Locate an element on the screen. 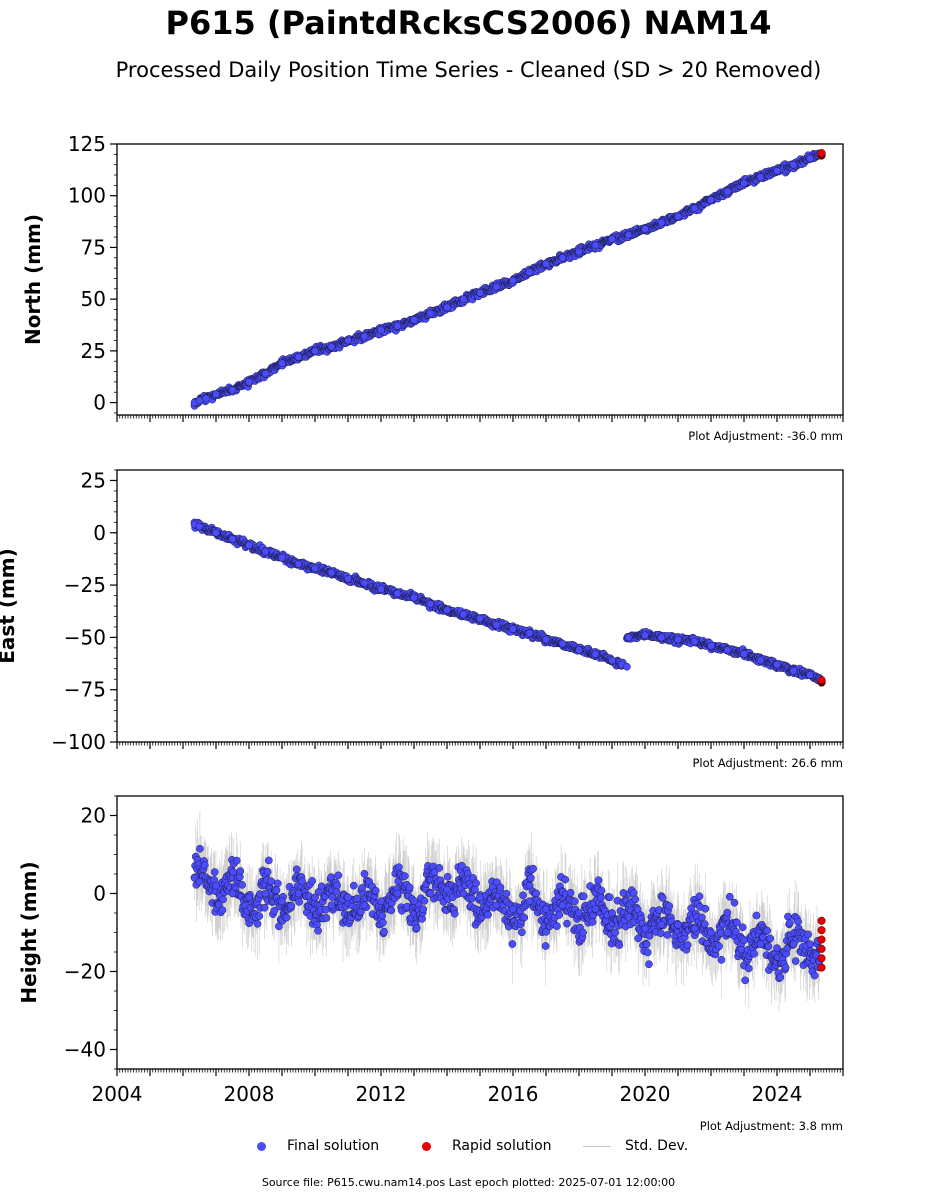 Image resolution: width=937 pixels, height=1200 pixels. east-plot-adjustment: Plot Adjustment: 26.6 mm is located at coordinates (767, 763).